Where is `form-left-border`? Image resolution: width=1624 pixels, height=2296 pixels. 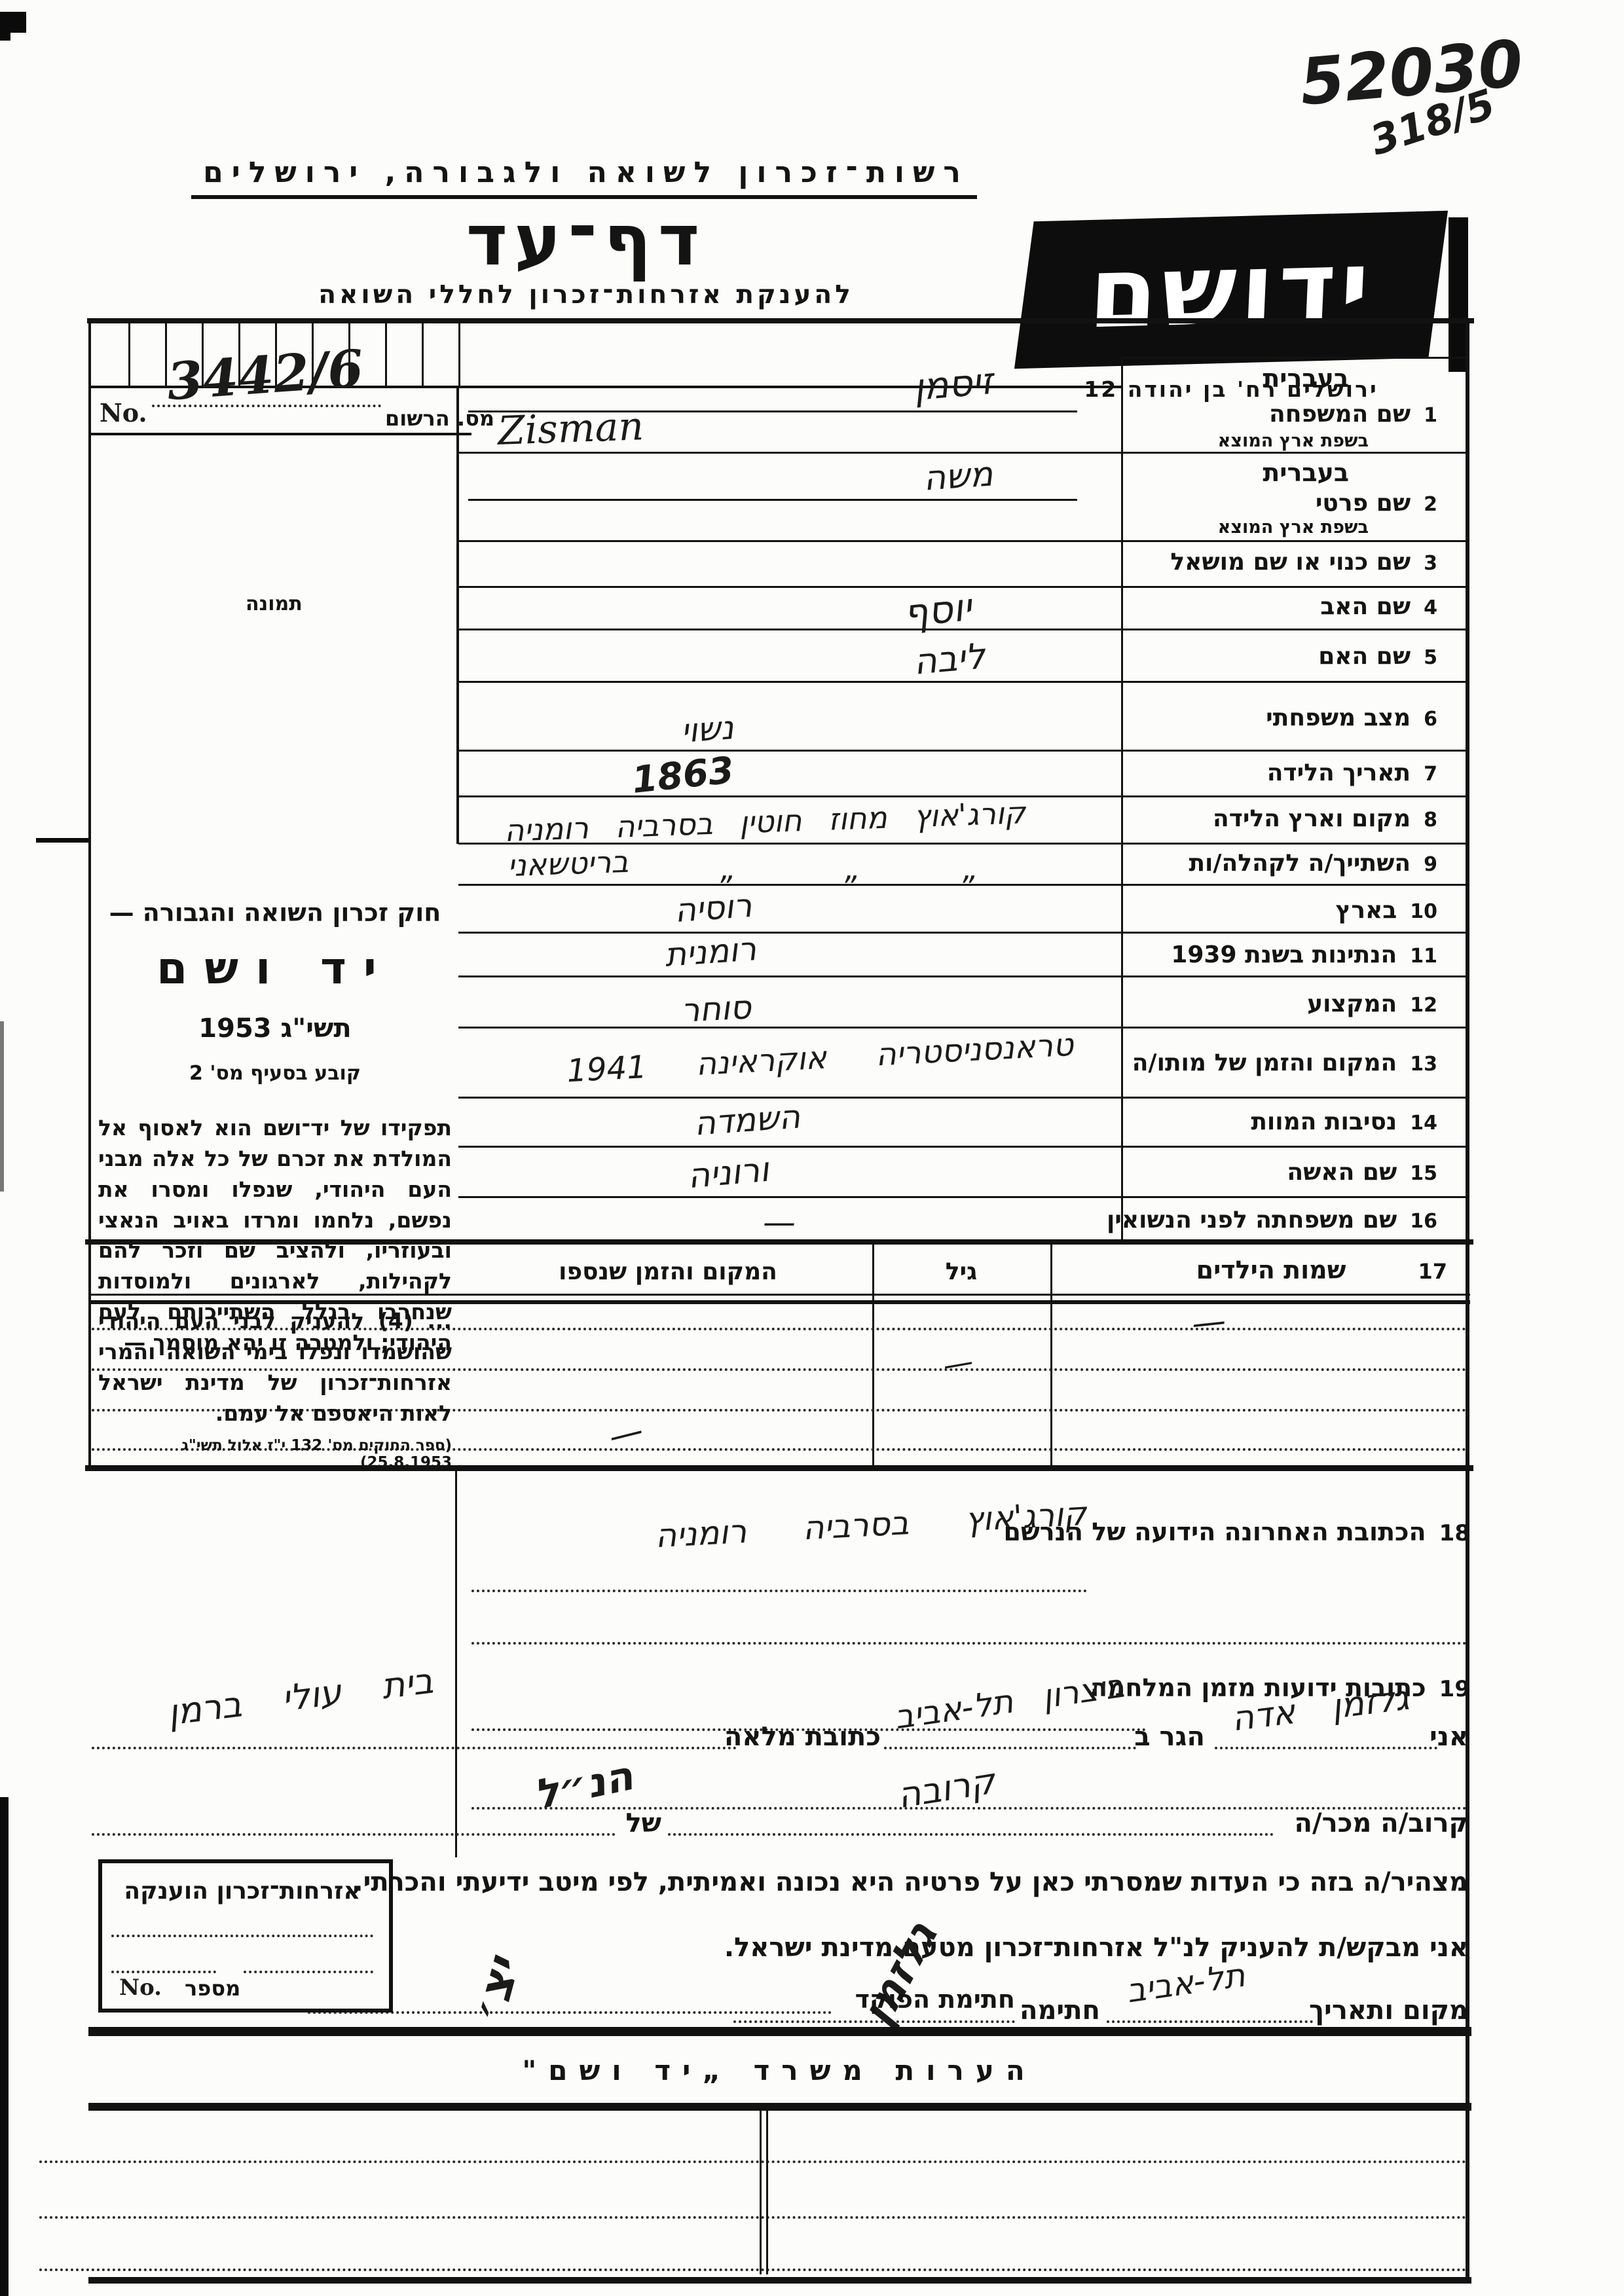 form-left-border is located at coordinates (89, 893).